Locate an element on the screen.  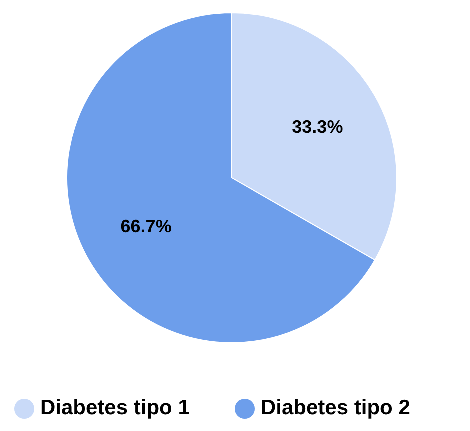
legend-label: Diabetes tipo 1 is located at coordinates (115, 408).